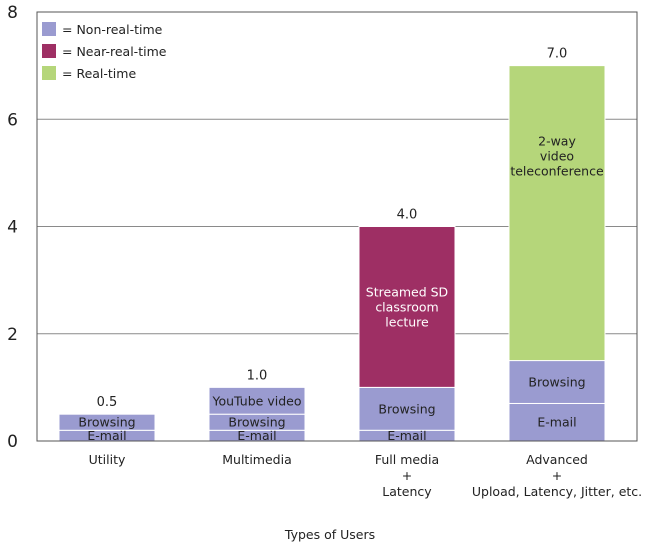 This screenshot has height=548, width=650. I want to click on legend-item: = Near-real-time, so click(104, 51).